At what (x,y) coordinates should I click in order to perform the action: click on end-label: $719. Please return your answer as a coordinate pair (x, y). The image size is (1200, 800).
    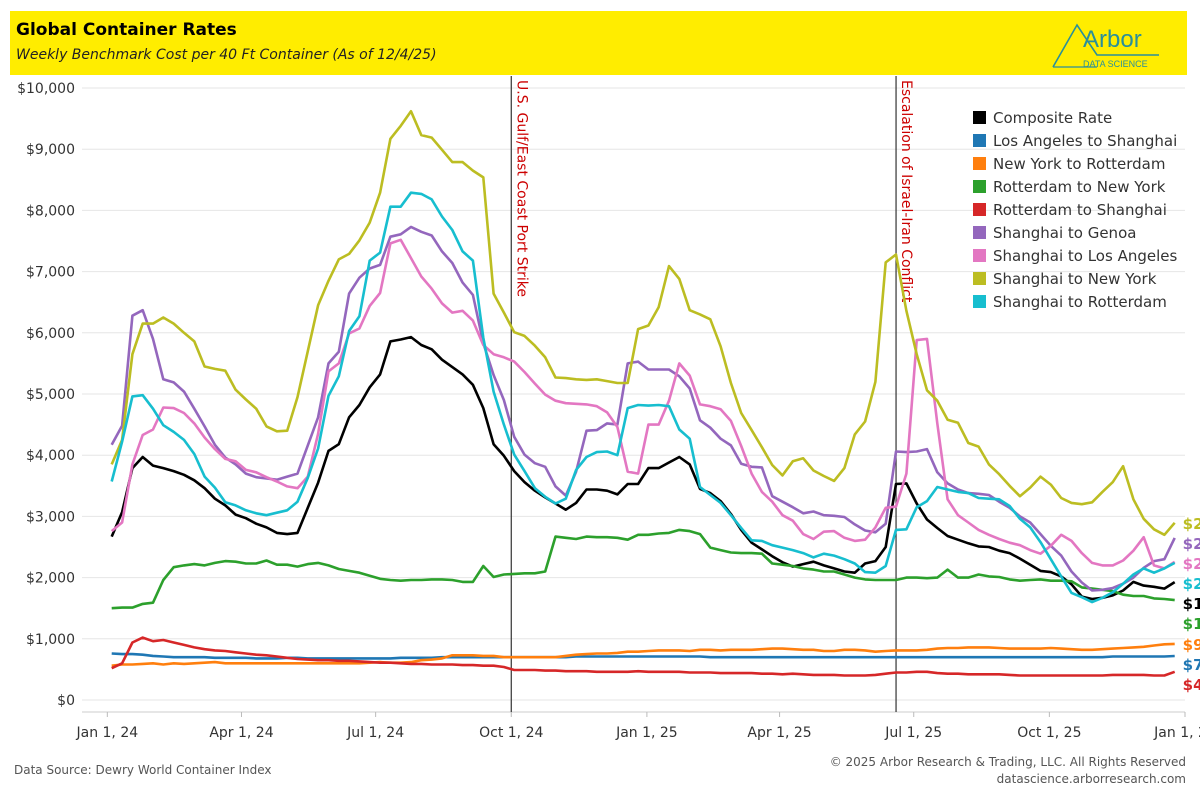
    Looking at the image, I should click on (1191, 665).